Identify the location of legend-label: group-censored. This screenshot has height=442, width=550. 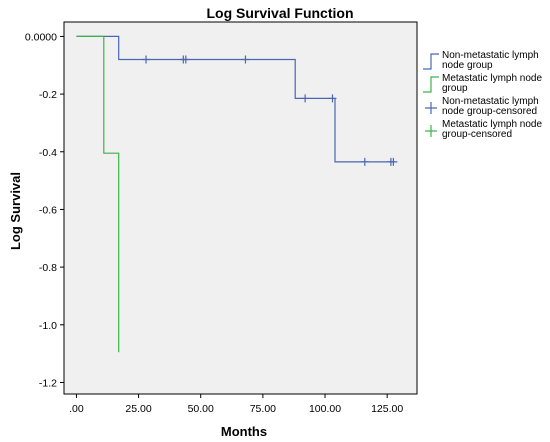
(477, 134).